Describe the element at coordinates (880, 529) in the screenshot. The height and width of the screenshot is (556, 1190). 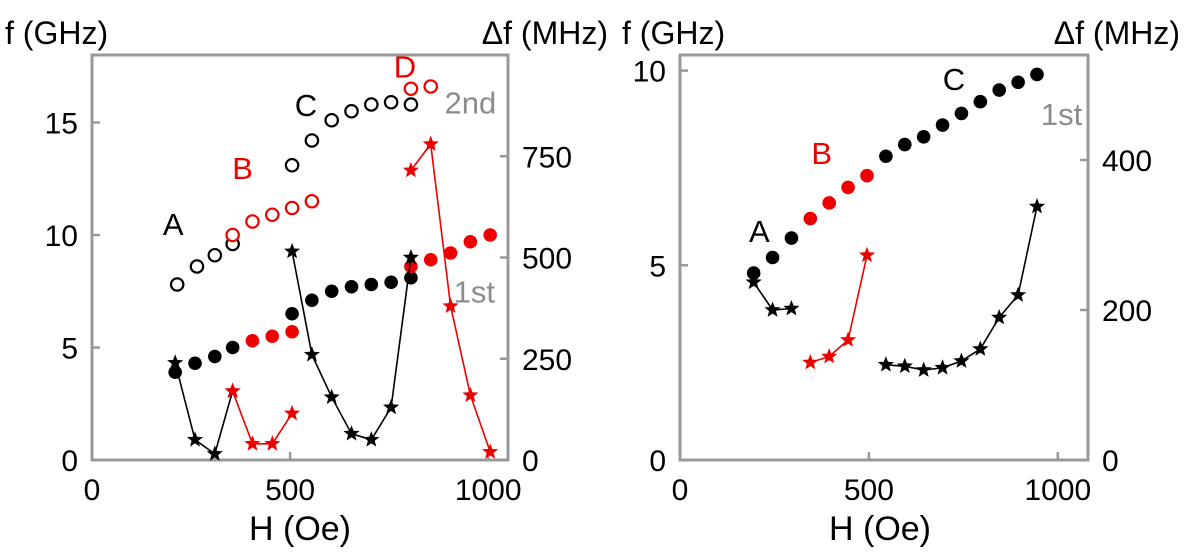
I see `x-axis-label: H (Oe)` at that location.